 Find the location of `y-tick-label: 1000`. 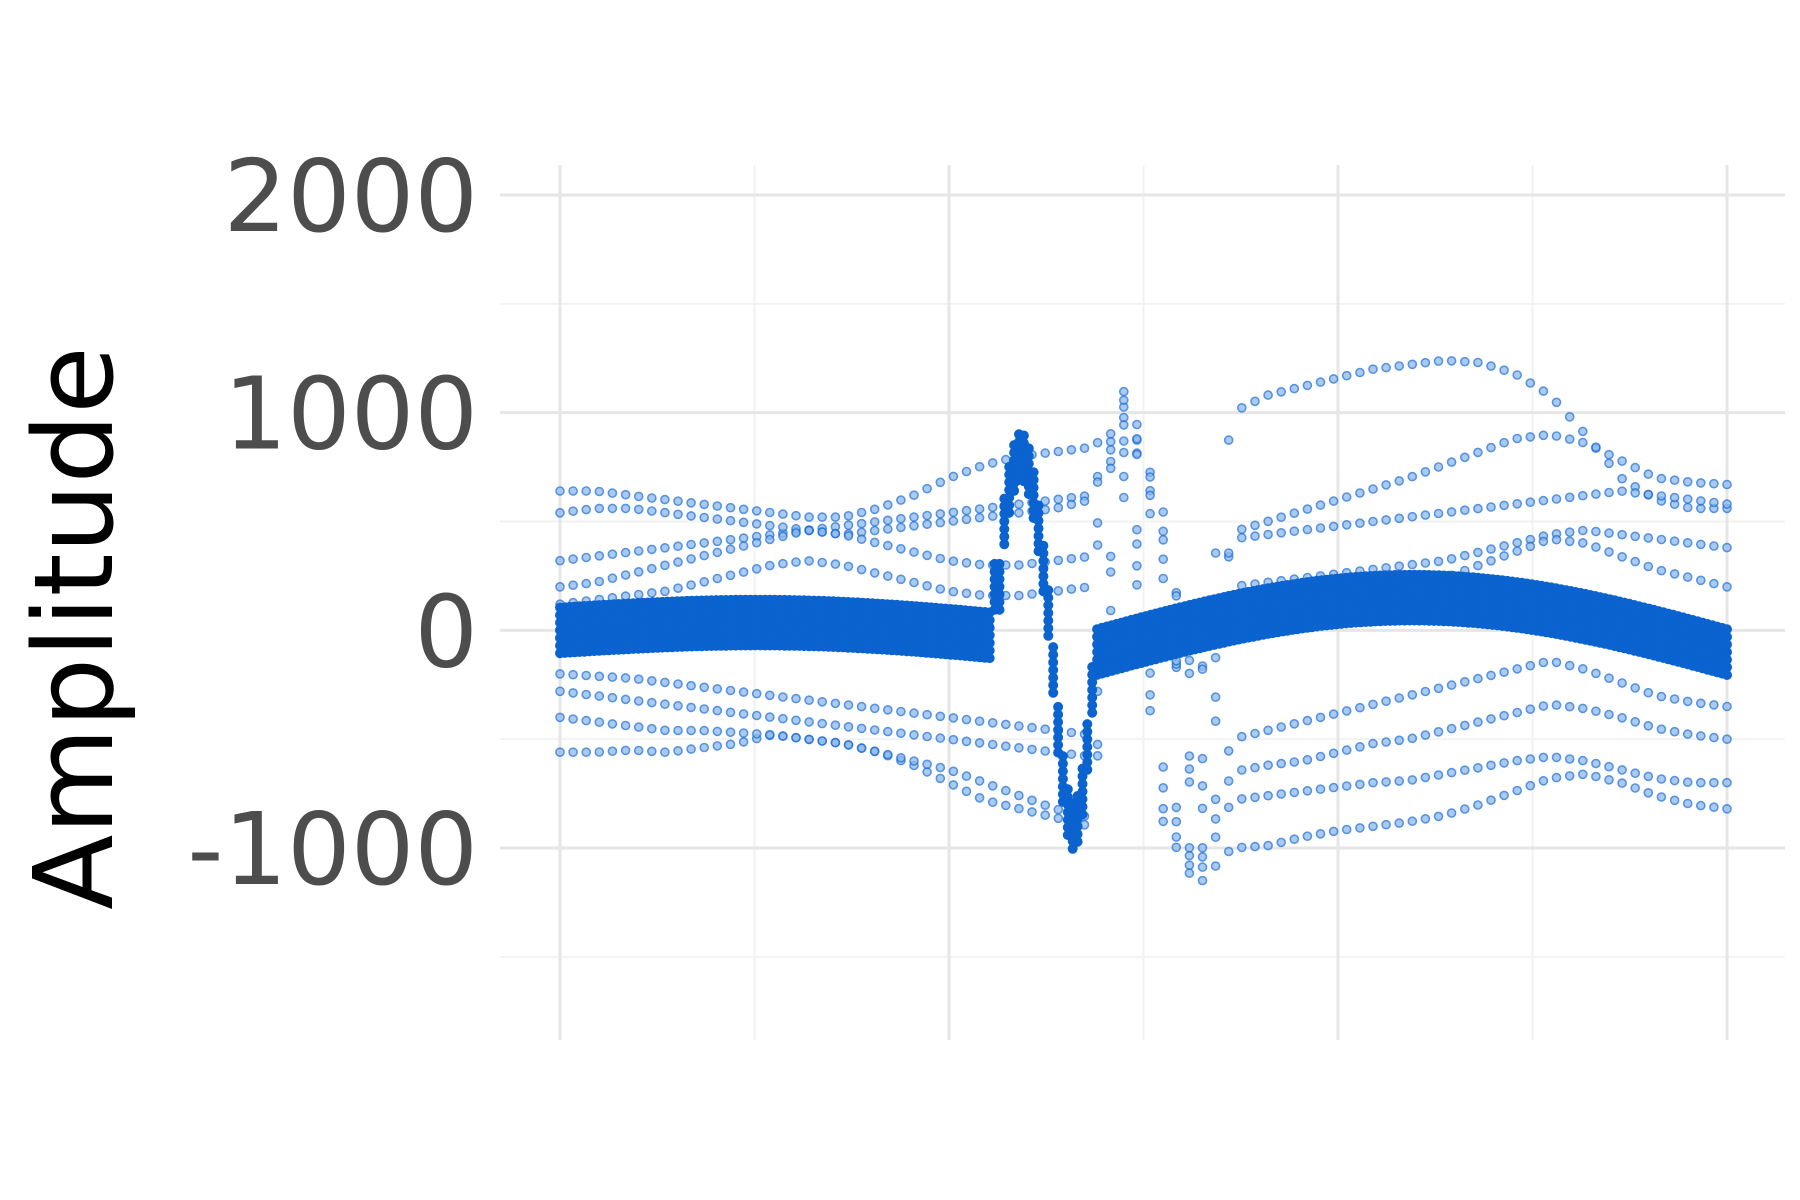

y-tick-label: 1000 is located at coordinates (351, 414).